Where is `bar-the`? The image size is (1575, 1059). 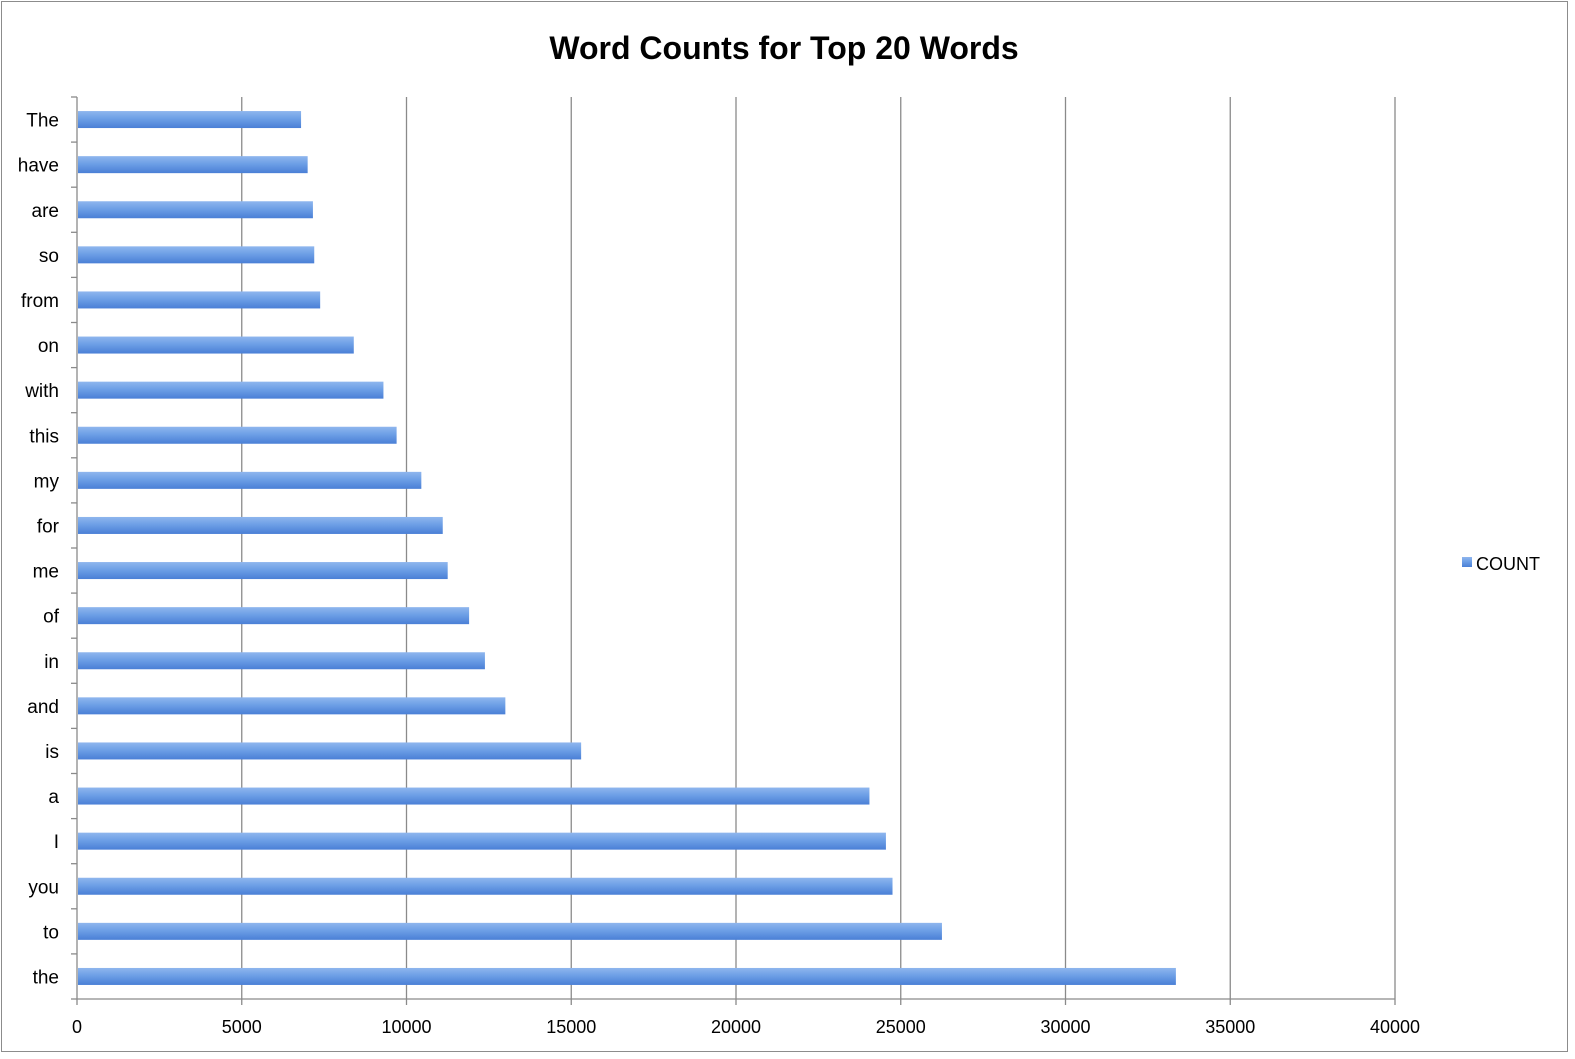
bar-the is located at coordinates (627, 976).